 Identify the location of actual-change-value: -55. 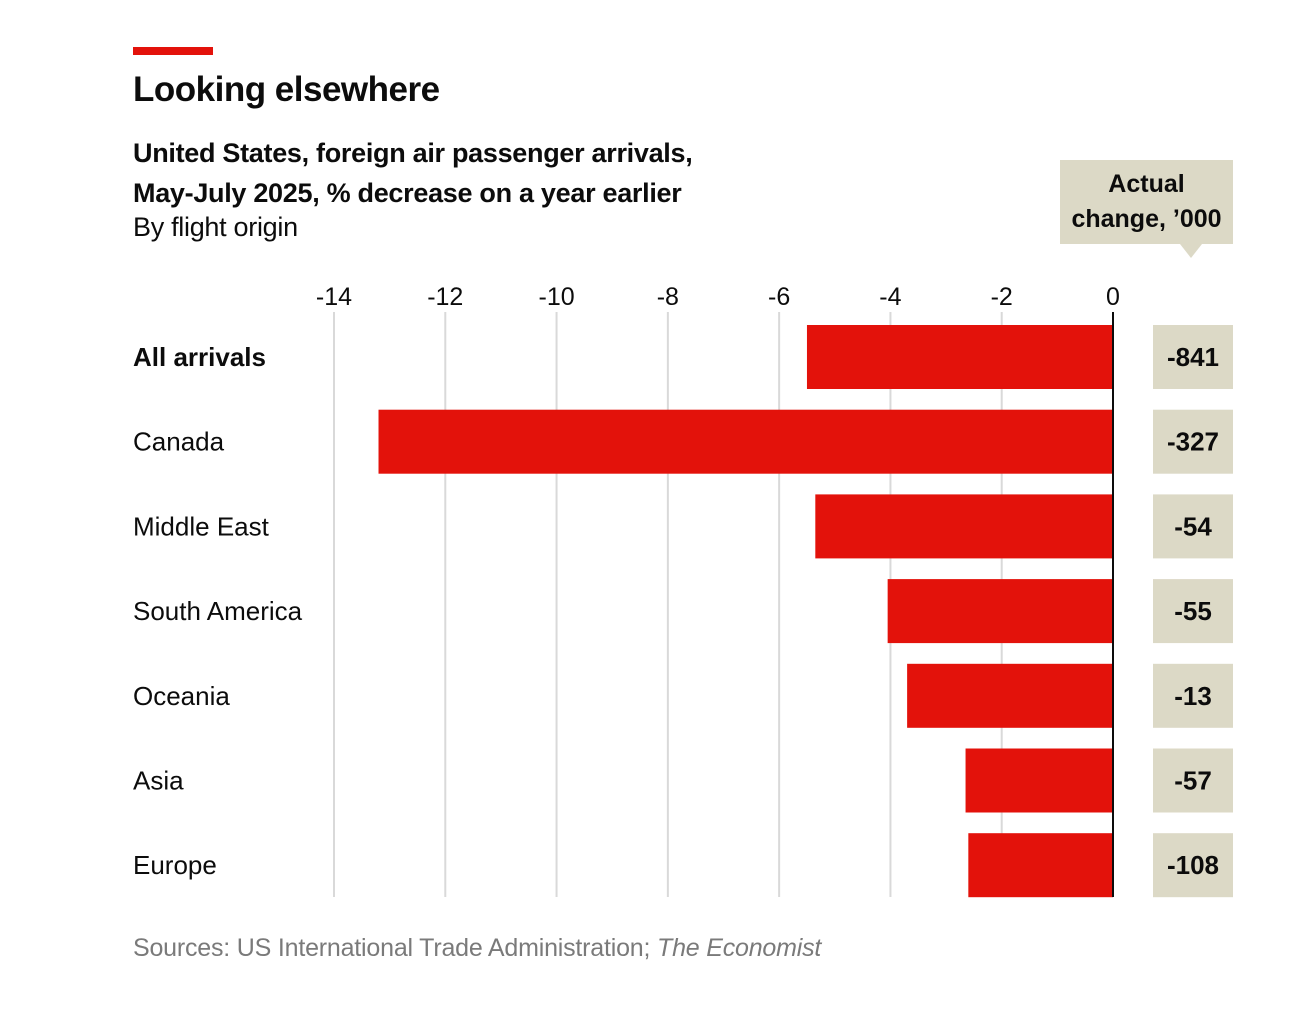
(1193, 611).